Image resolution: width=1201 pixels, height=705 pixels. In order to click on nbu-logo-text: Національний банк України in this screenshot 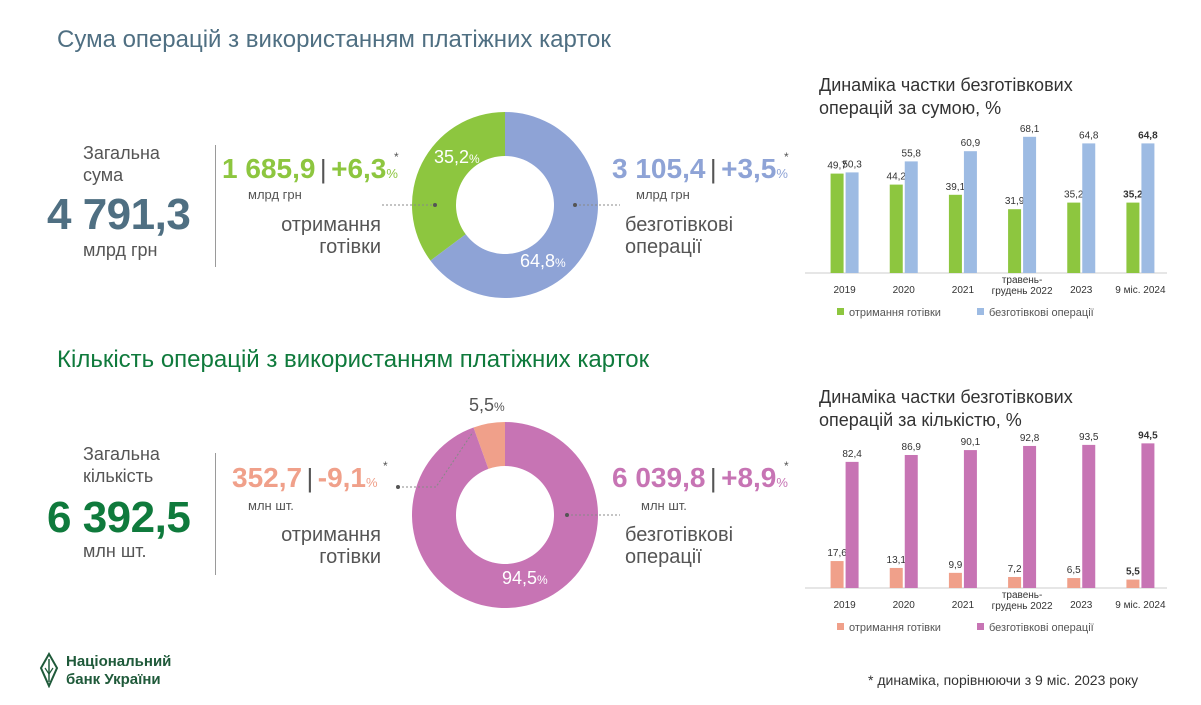, I will do `click(118, 671)`.